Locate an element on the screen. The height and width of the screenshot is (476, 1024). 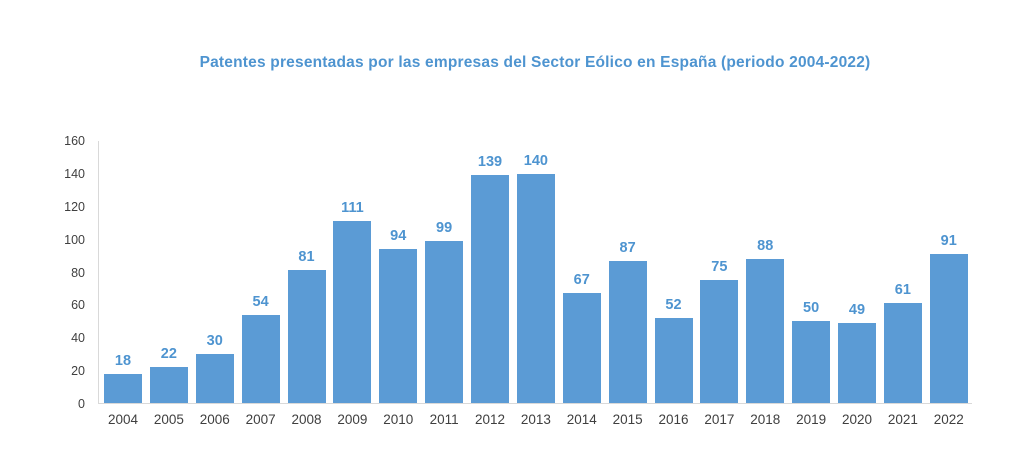
bar-column: 111 2009 is located at coordinates (352, 284).